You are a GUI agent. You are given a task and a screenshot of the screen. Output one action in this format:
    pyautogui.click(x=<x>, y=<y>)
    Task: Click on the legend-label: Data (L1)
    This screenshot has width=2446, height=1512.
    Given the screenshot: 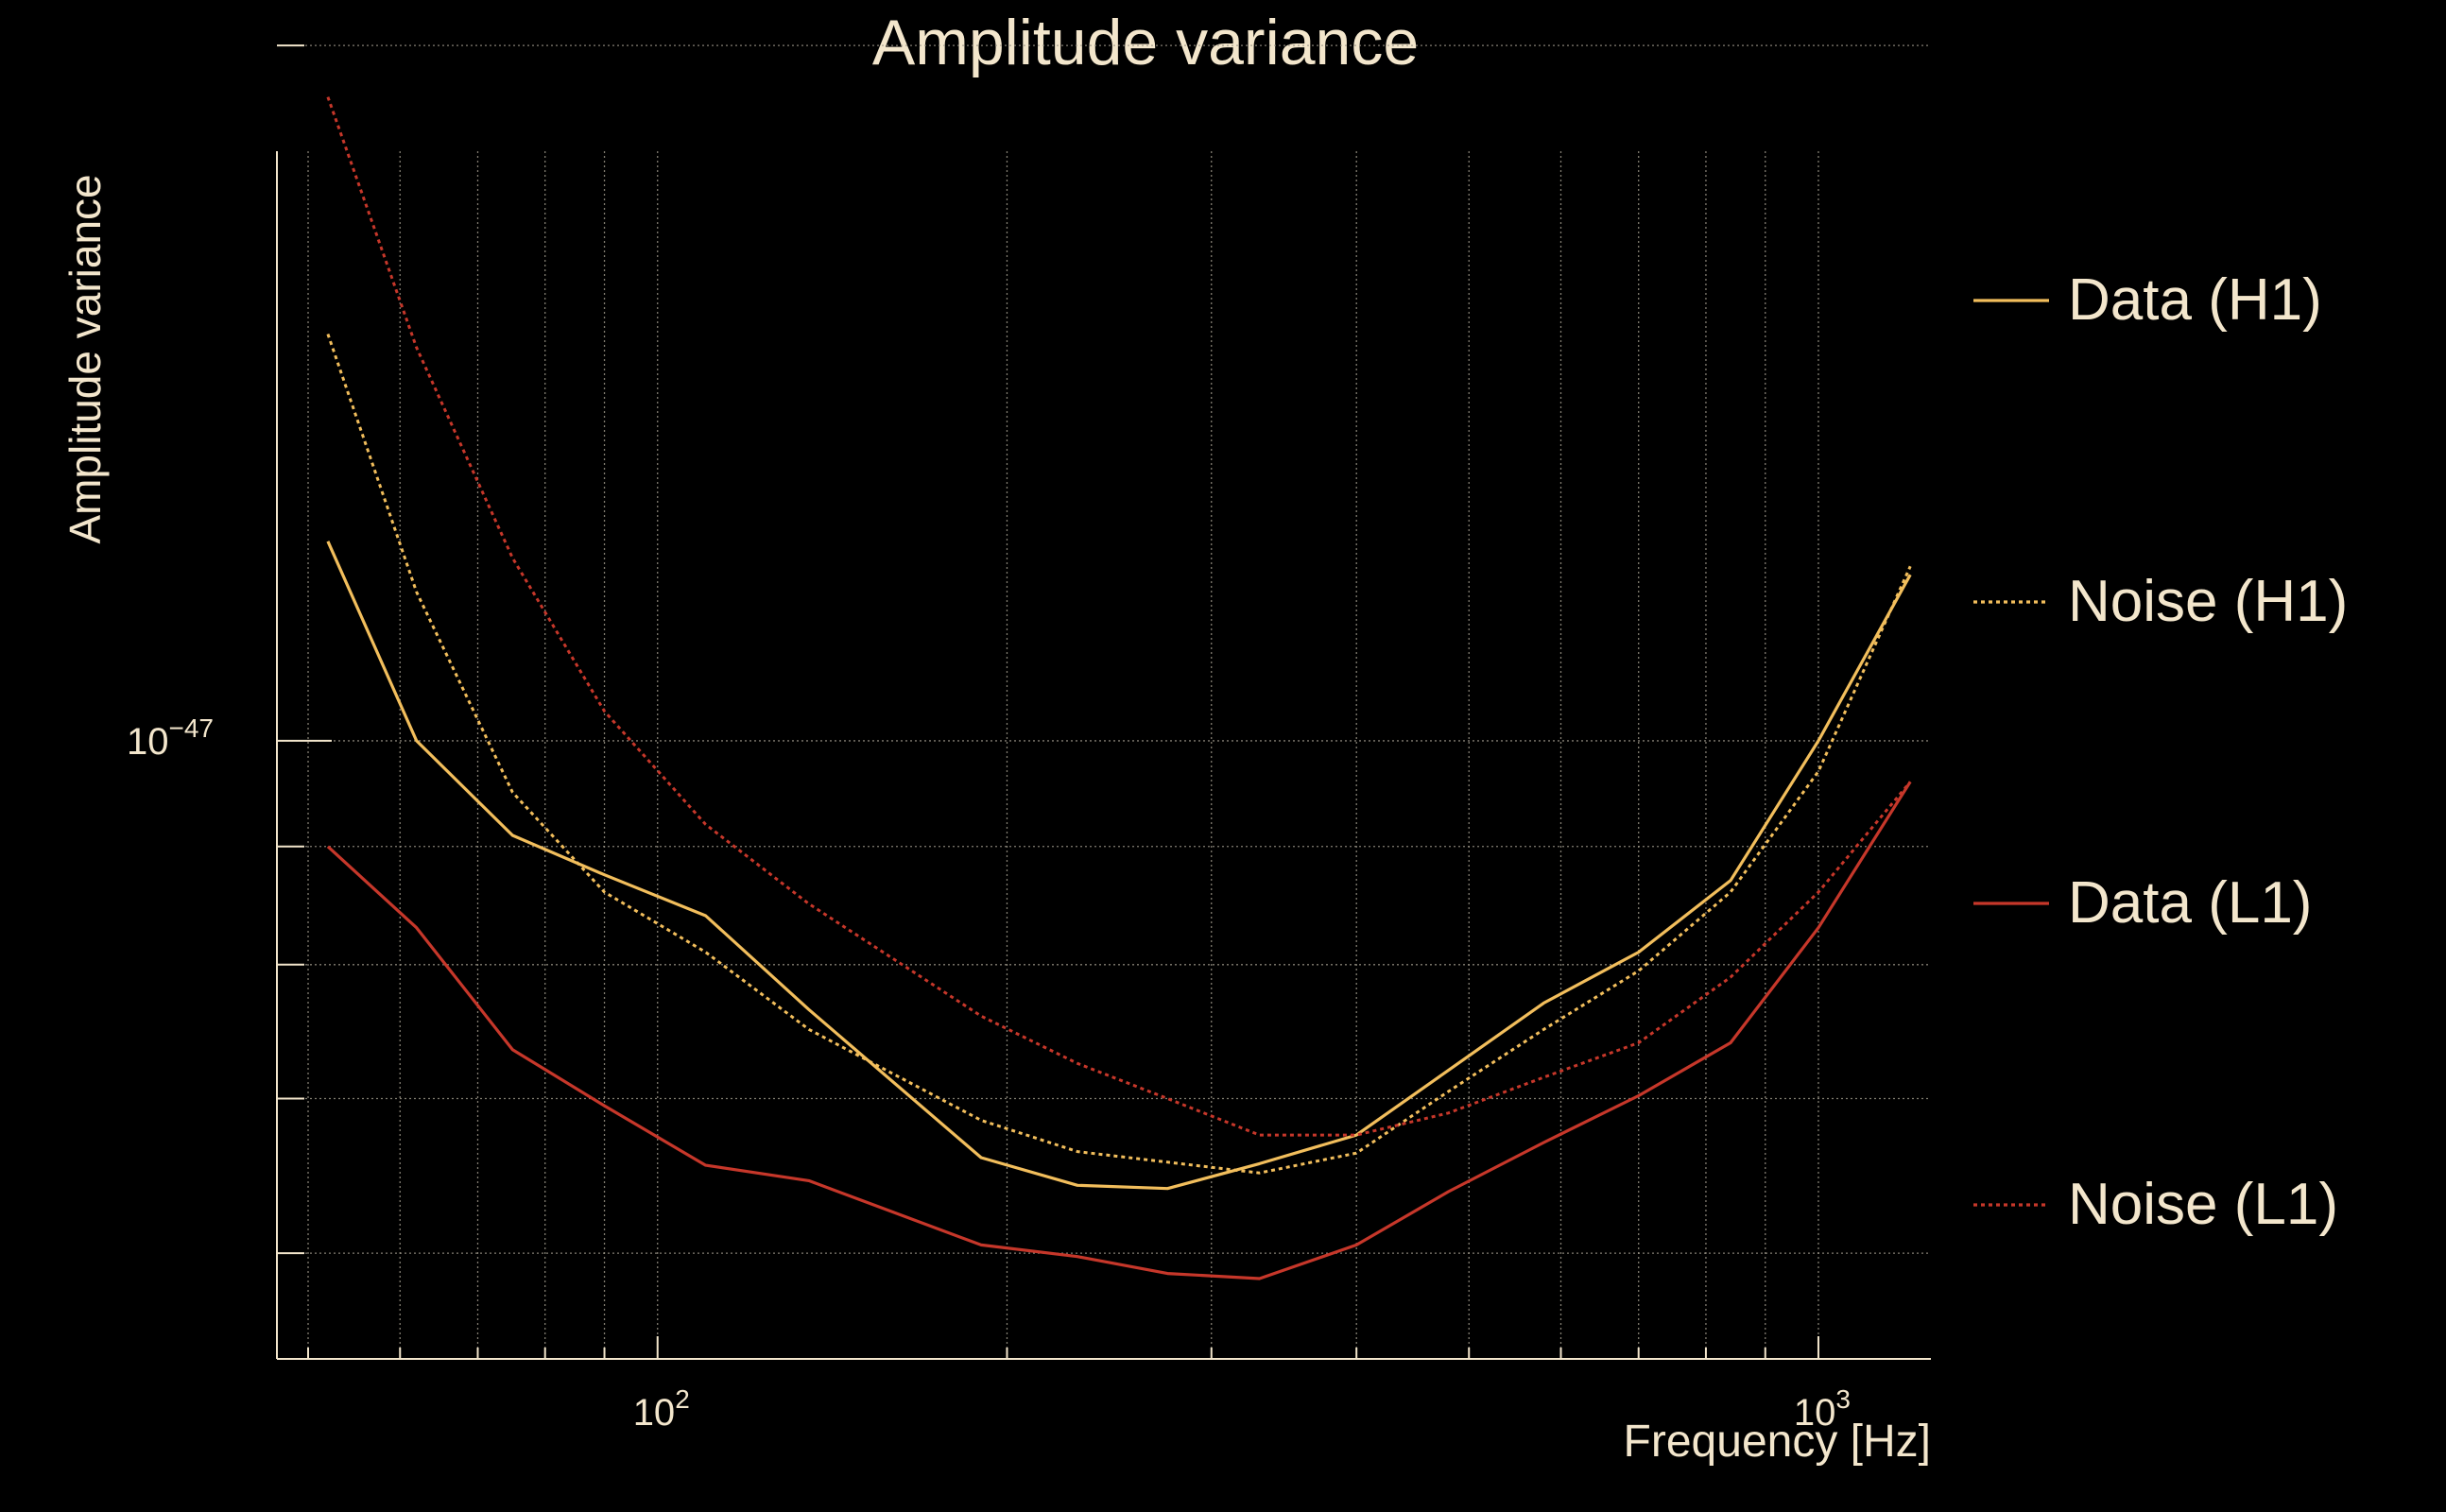 What is the action you would take?
    pyautogui.click(x=2190, y=903)
    